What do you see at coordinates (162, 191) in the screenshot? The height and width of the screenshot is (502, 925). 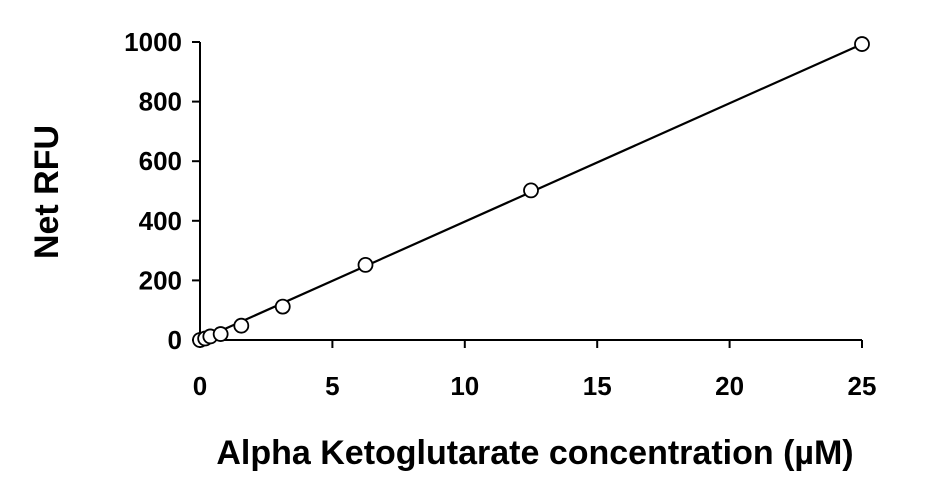 I see `y-axis-ticks: 0 200 400 600 800 1000` at bounding box center [162, 191].